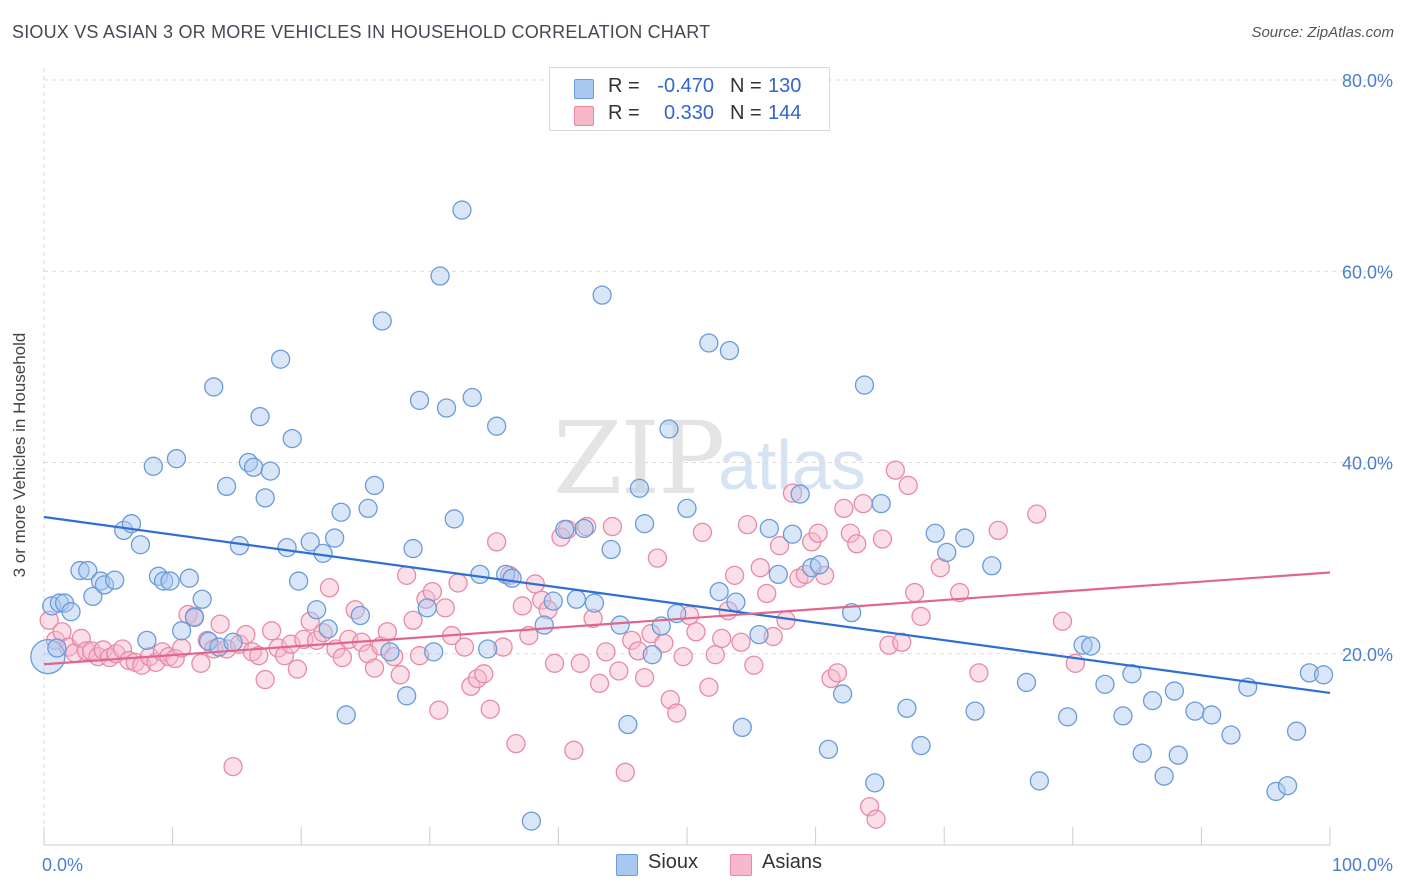  What do you see at coordinates (689, 99) in the screenshot?
I see `legend: R = -0.470 N = 130 R = 0.330 N = 144` at bounding box center [689, 99].